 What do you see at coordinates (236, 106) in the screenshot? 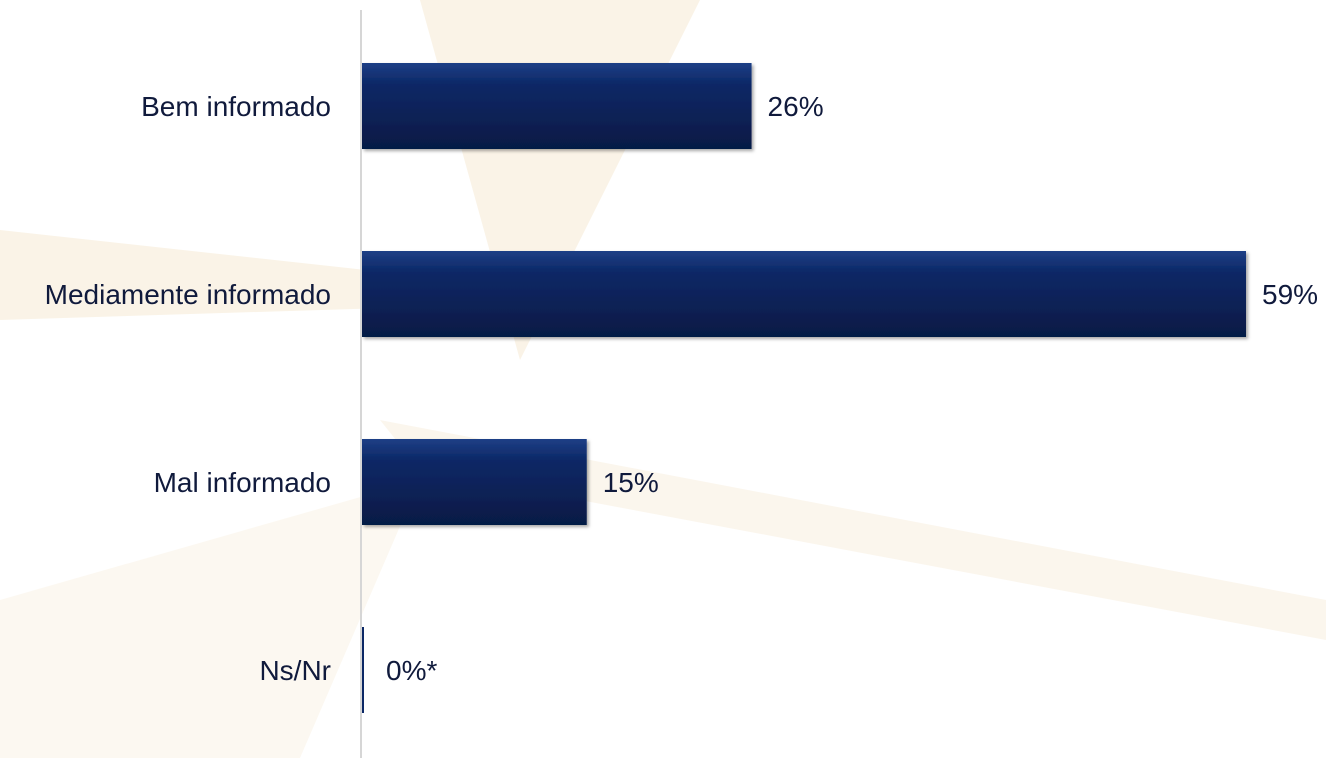
I see `category-label-0: Bem informado` at bounding box center [236, 106].